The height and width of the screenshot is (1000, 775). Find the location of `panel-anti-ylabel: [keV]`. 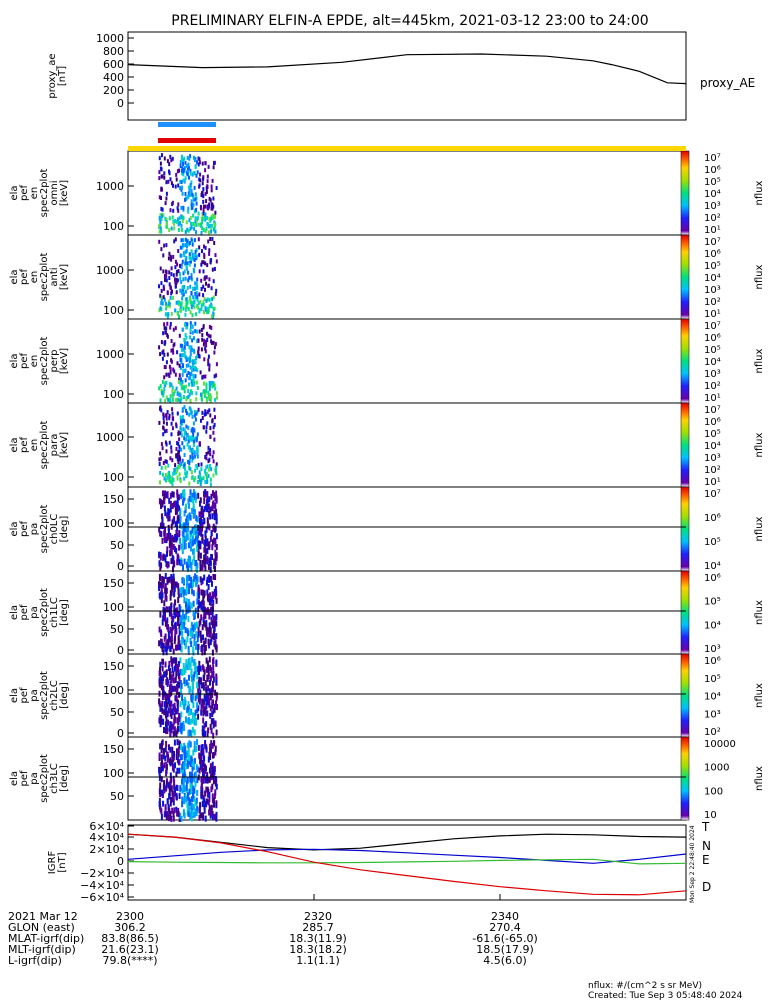

panel-anti-ylabel: [keV] is located at coordinates (64, 277).